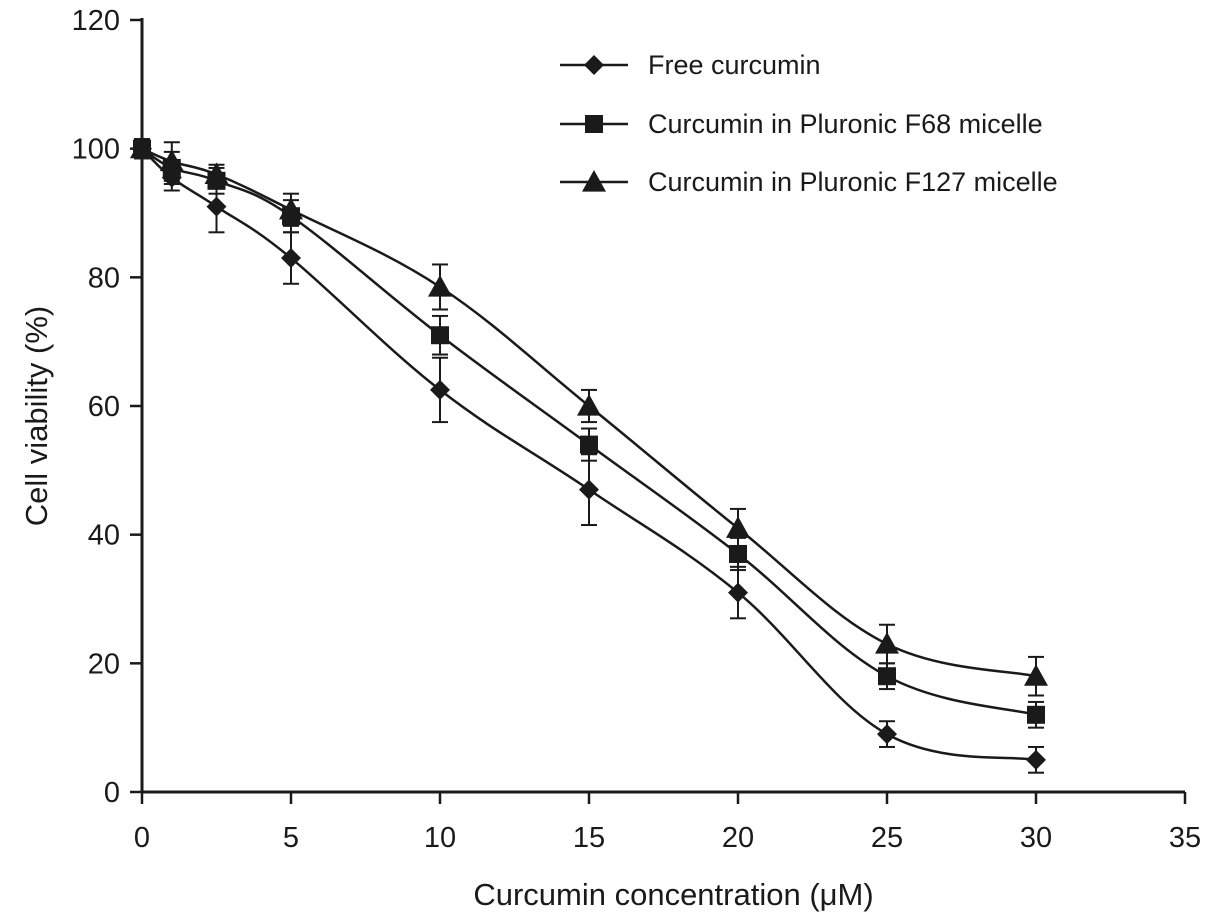 The image size is (1205, 923). Describe the element at coordinates (104, 536) in the screenshot. I see `y-tick-label: 40` at that location.